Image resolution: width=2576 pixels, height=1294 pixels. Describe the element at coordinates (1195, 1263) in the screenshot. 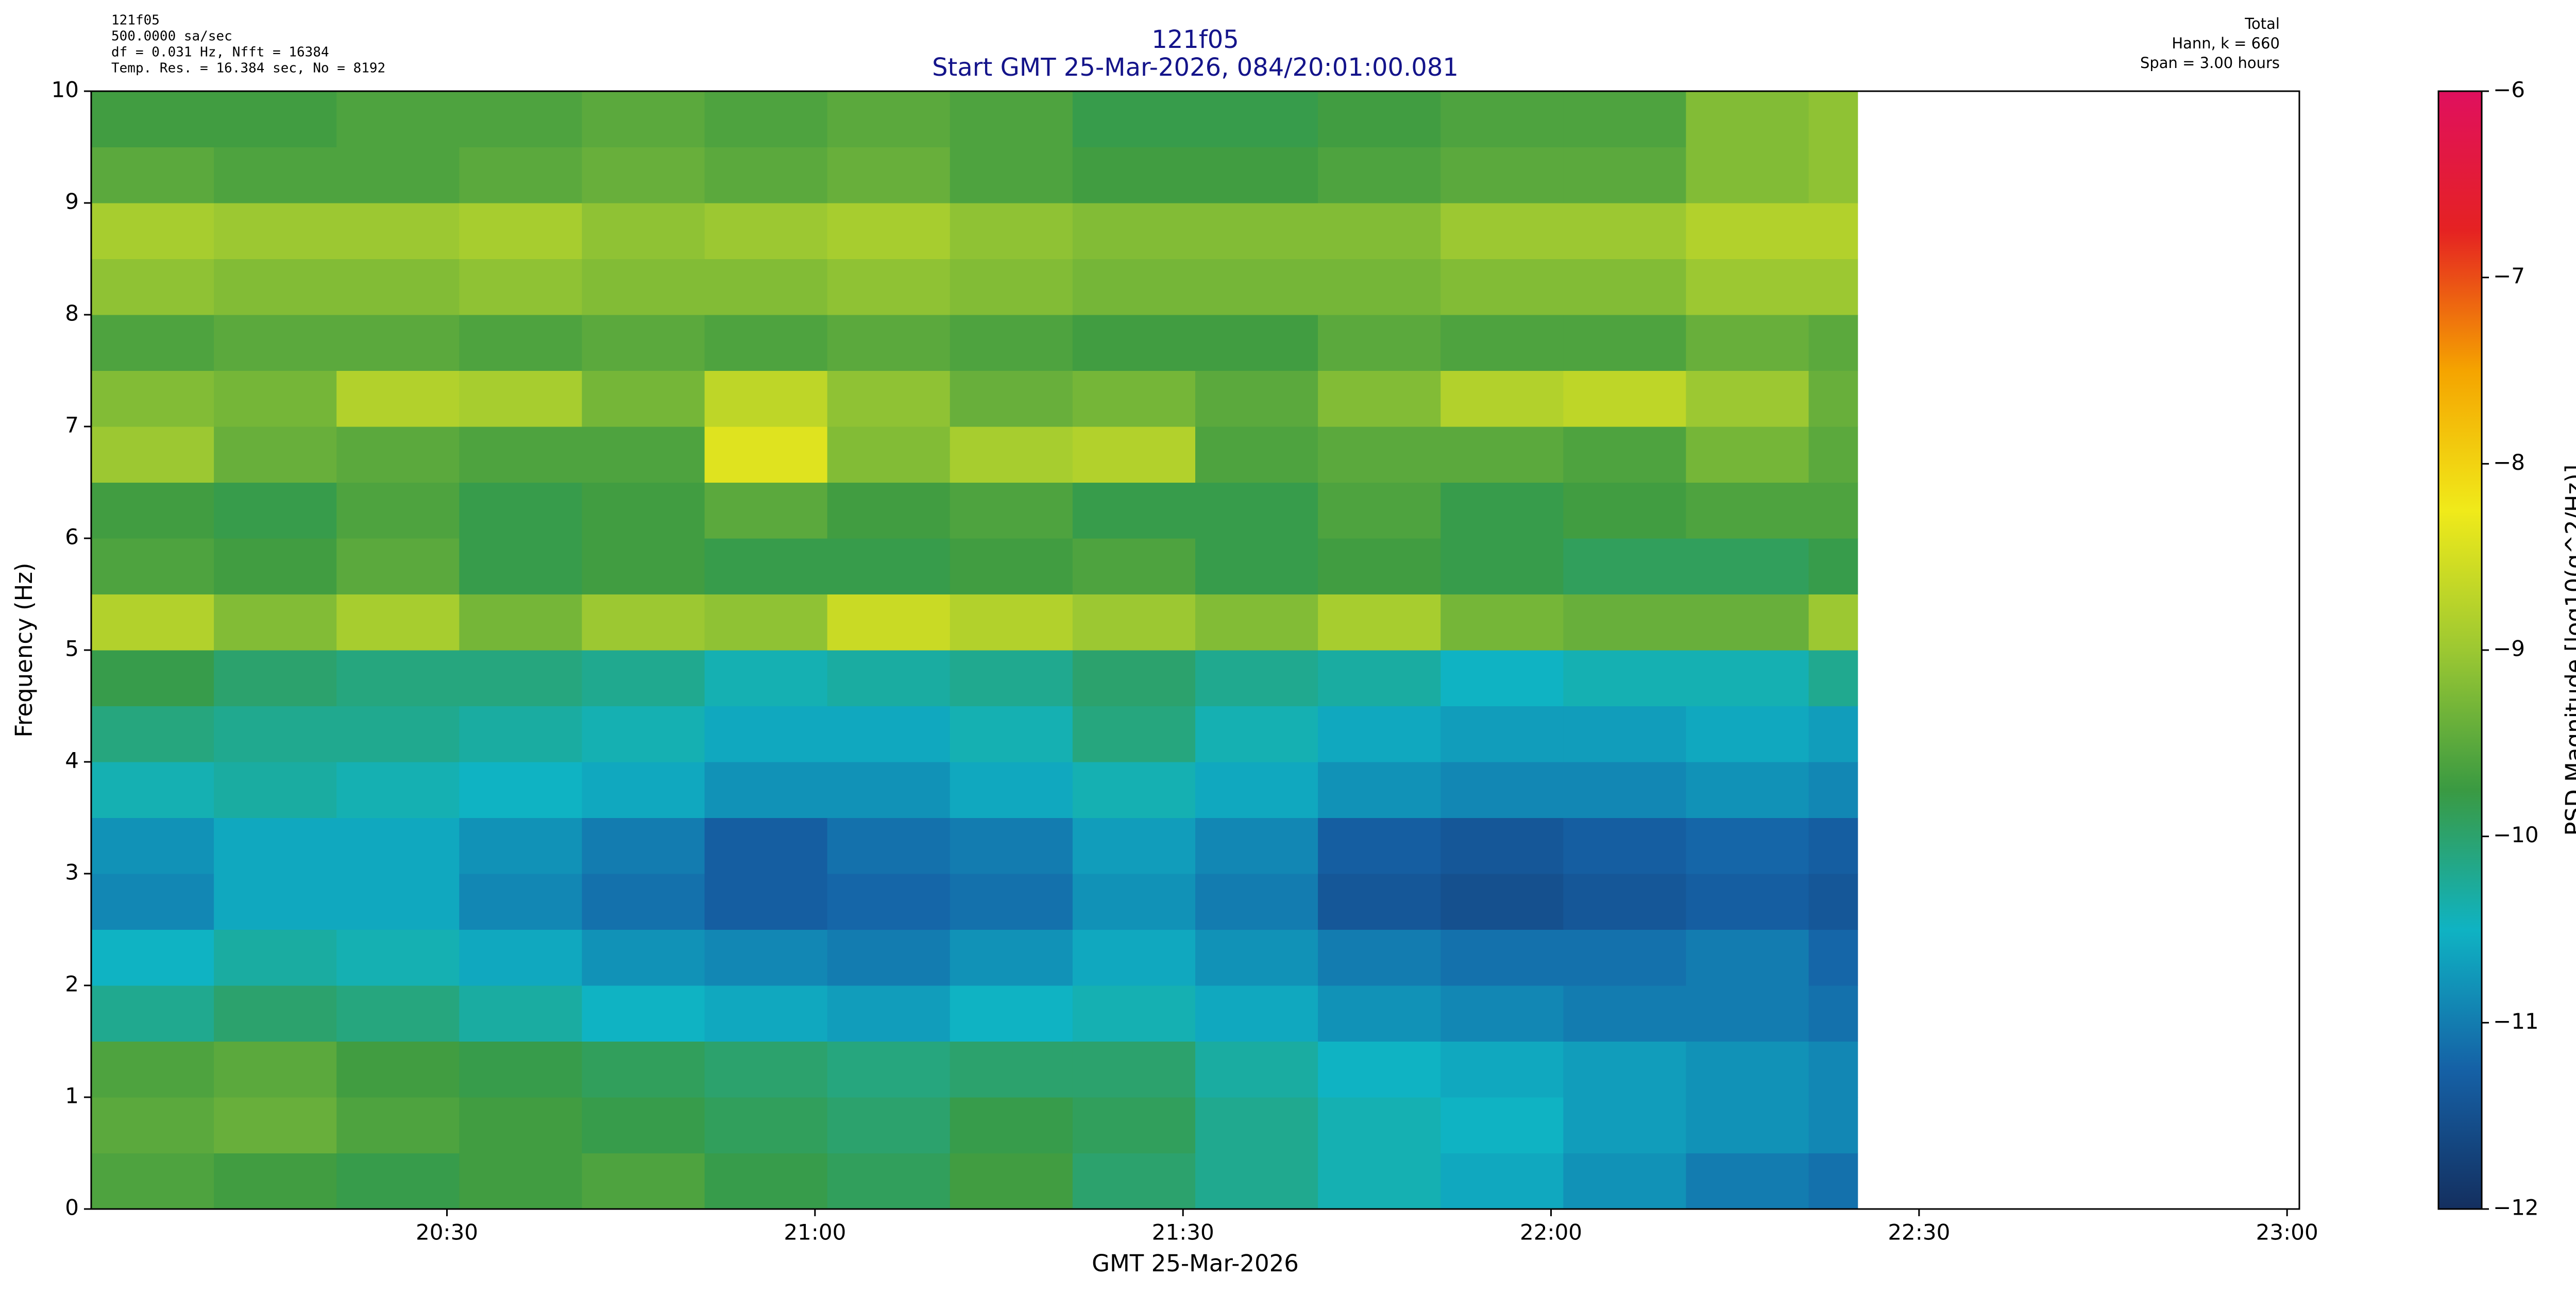

I see `x-axis-label: GMT 25-Mar-2026` at that location.